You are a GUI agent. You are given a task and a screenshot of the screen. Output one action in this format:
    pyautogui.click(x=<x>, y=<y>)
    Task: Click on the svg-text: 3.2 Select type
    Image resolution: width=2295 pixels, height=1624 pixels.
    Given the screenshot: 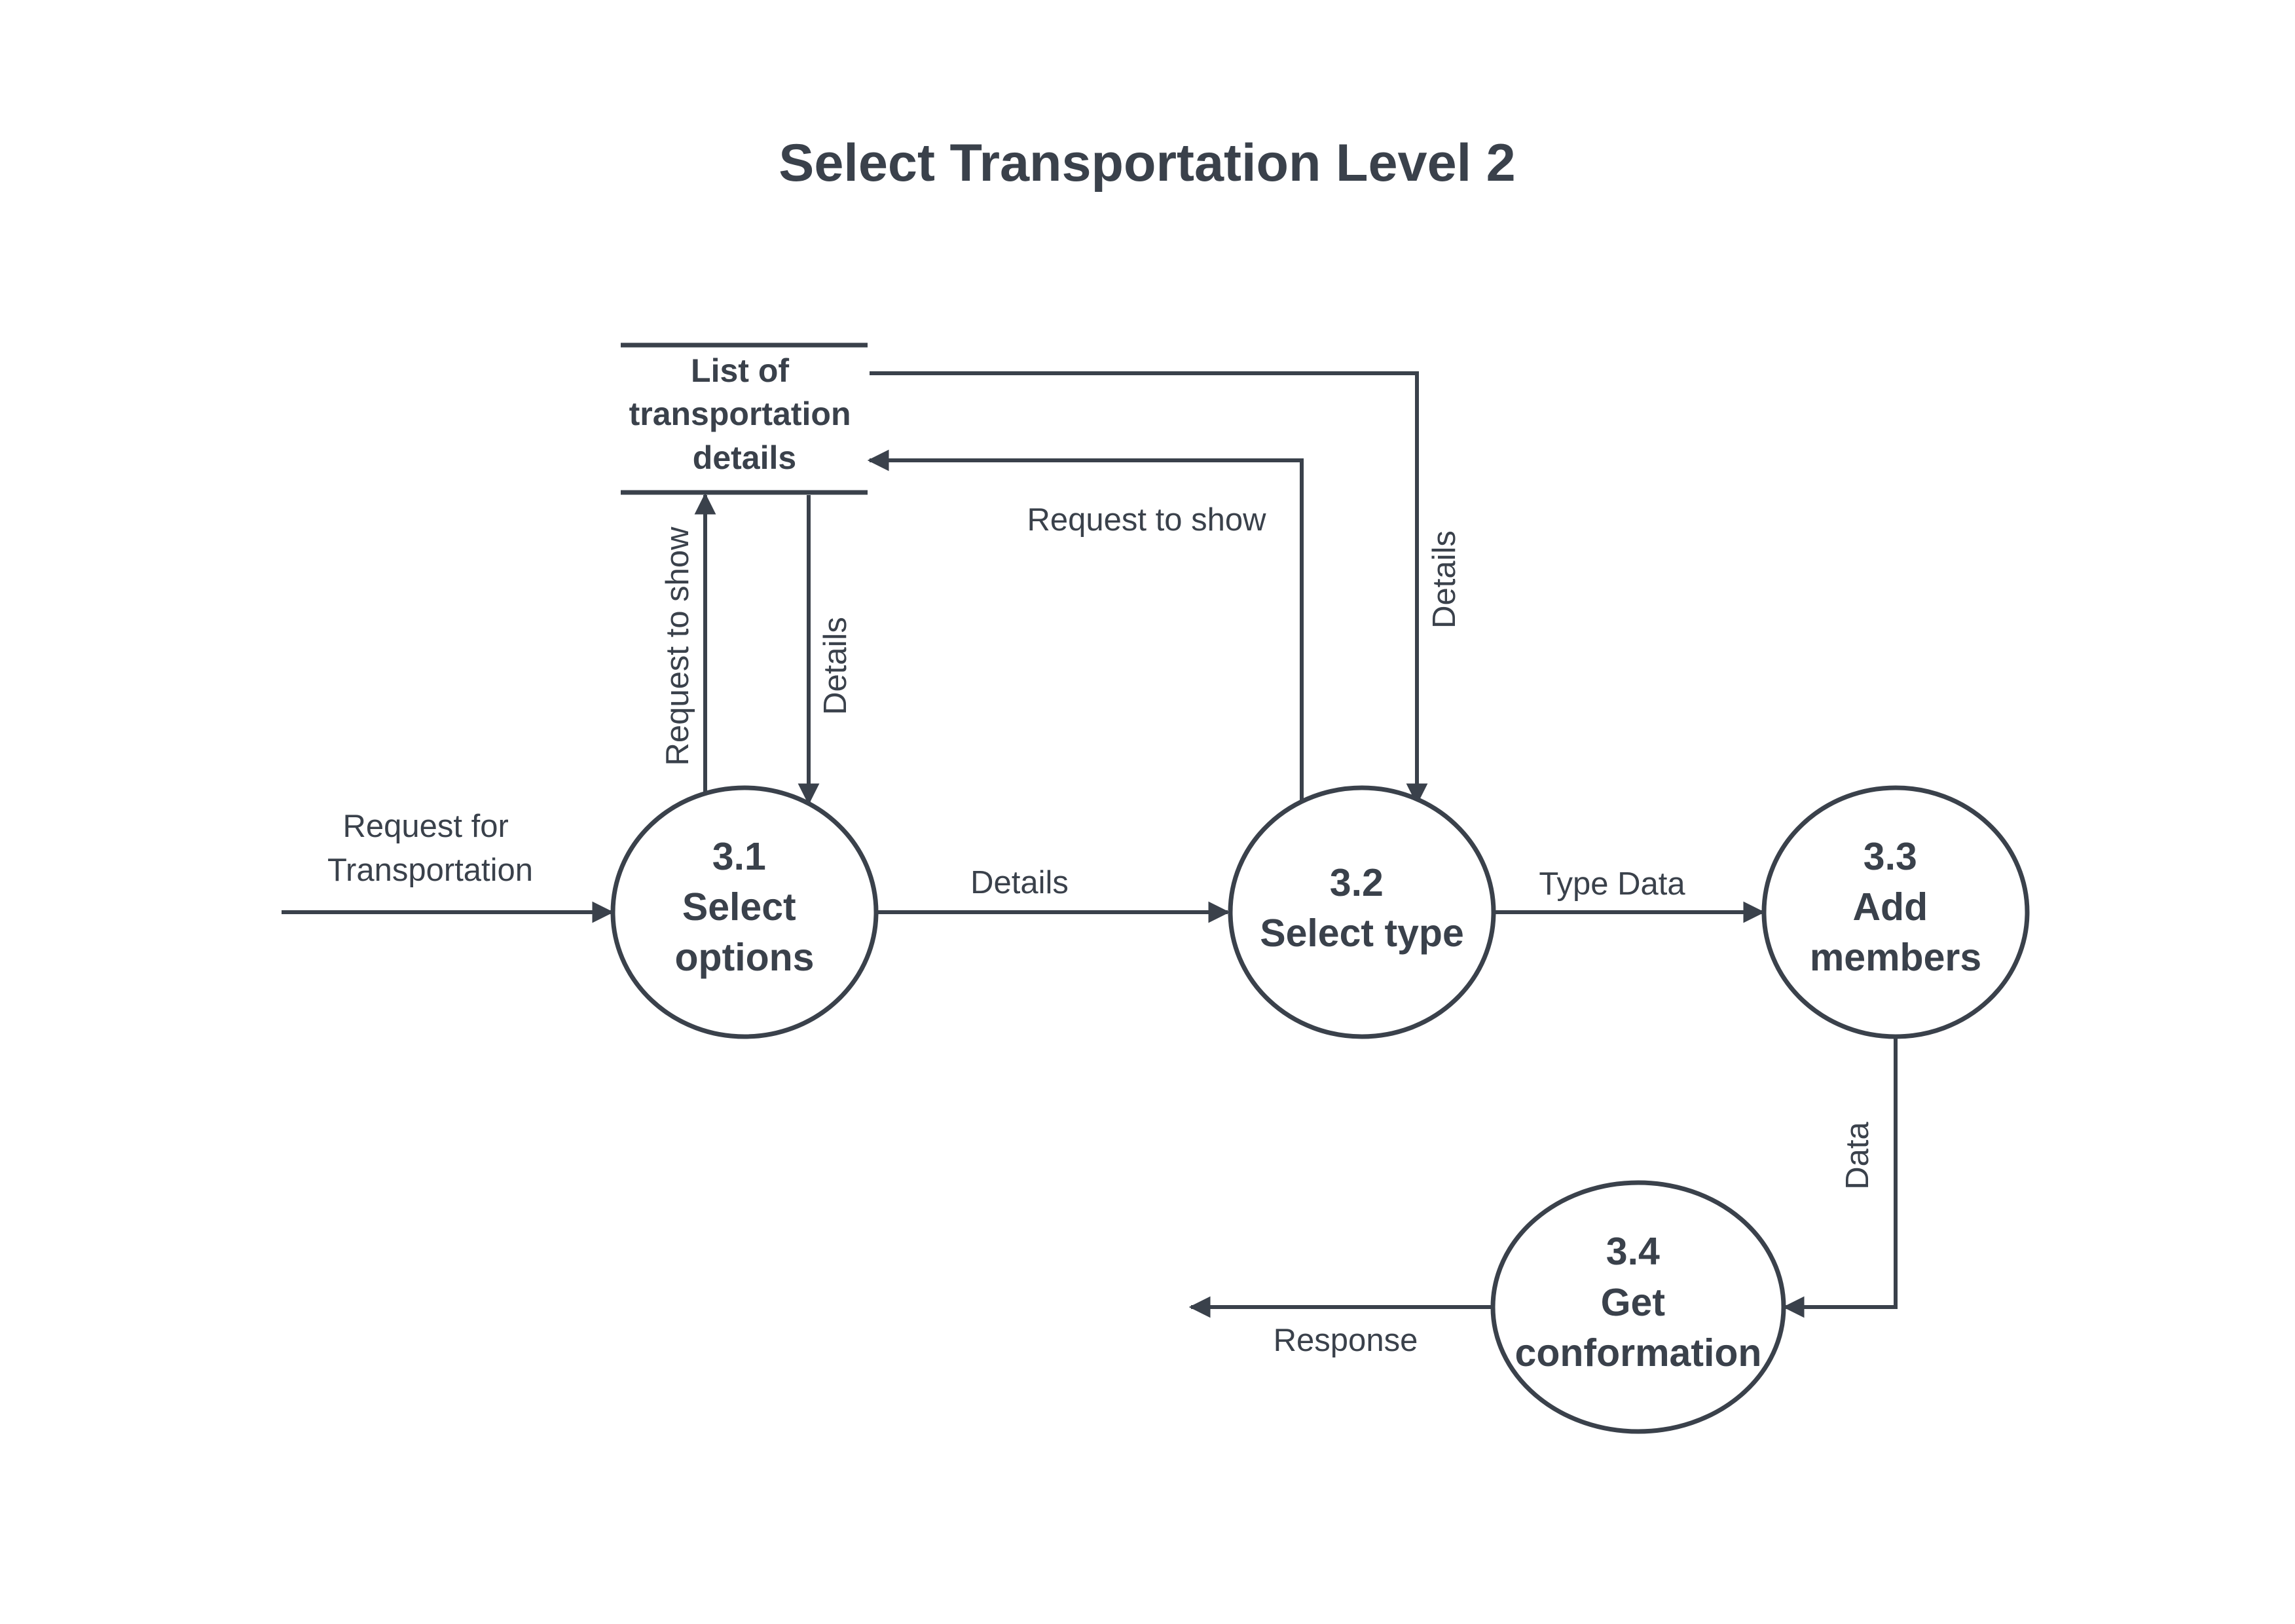 What is the action you would take?
    pyautogui.click(x=1362, y=908)
    